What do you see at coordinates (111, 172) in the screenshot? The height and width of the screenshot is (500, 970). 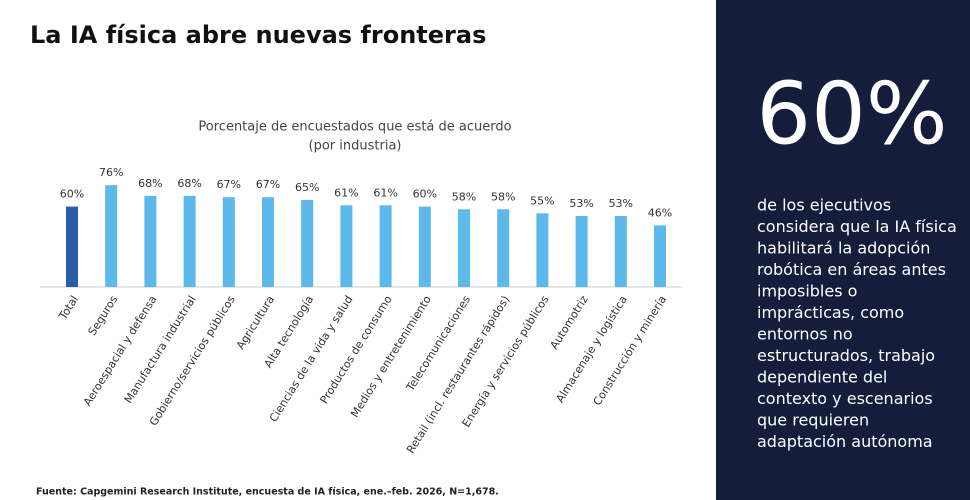 I see `value-label: 76%` at bounding box center [111, 172].